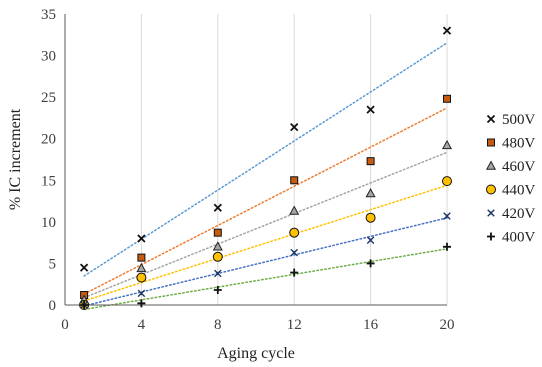  What do you see at coordinates (491, 165) in the screenshot?
I see `legend-marker-460V` at bounding box center [491, 165].